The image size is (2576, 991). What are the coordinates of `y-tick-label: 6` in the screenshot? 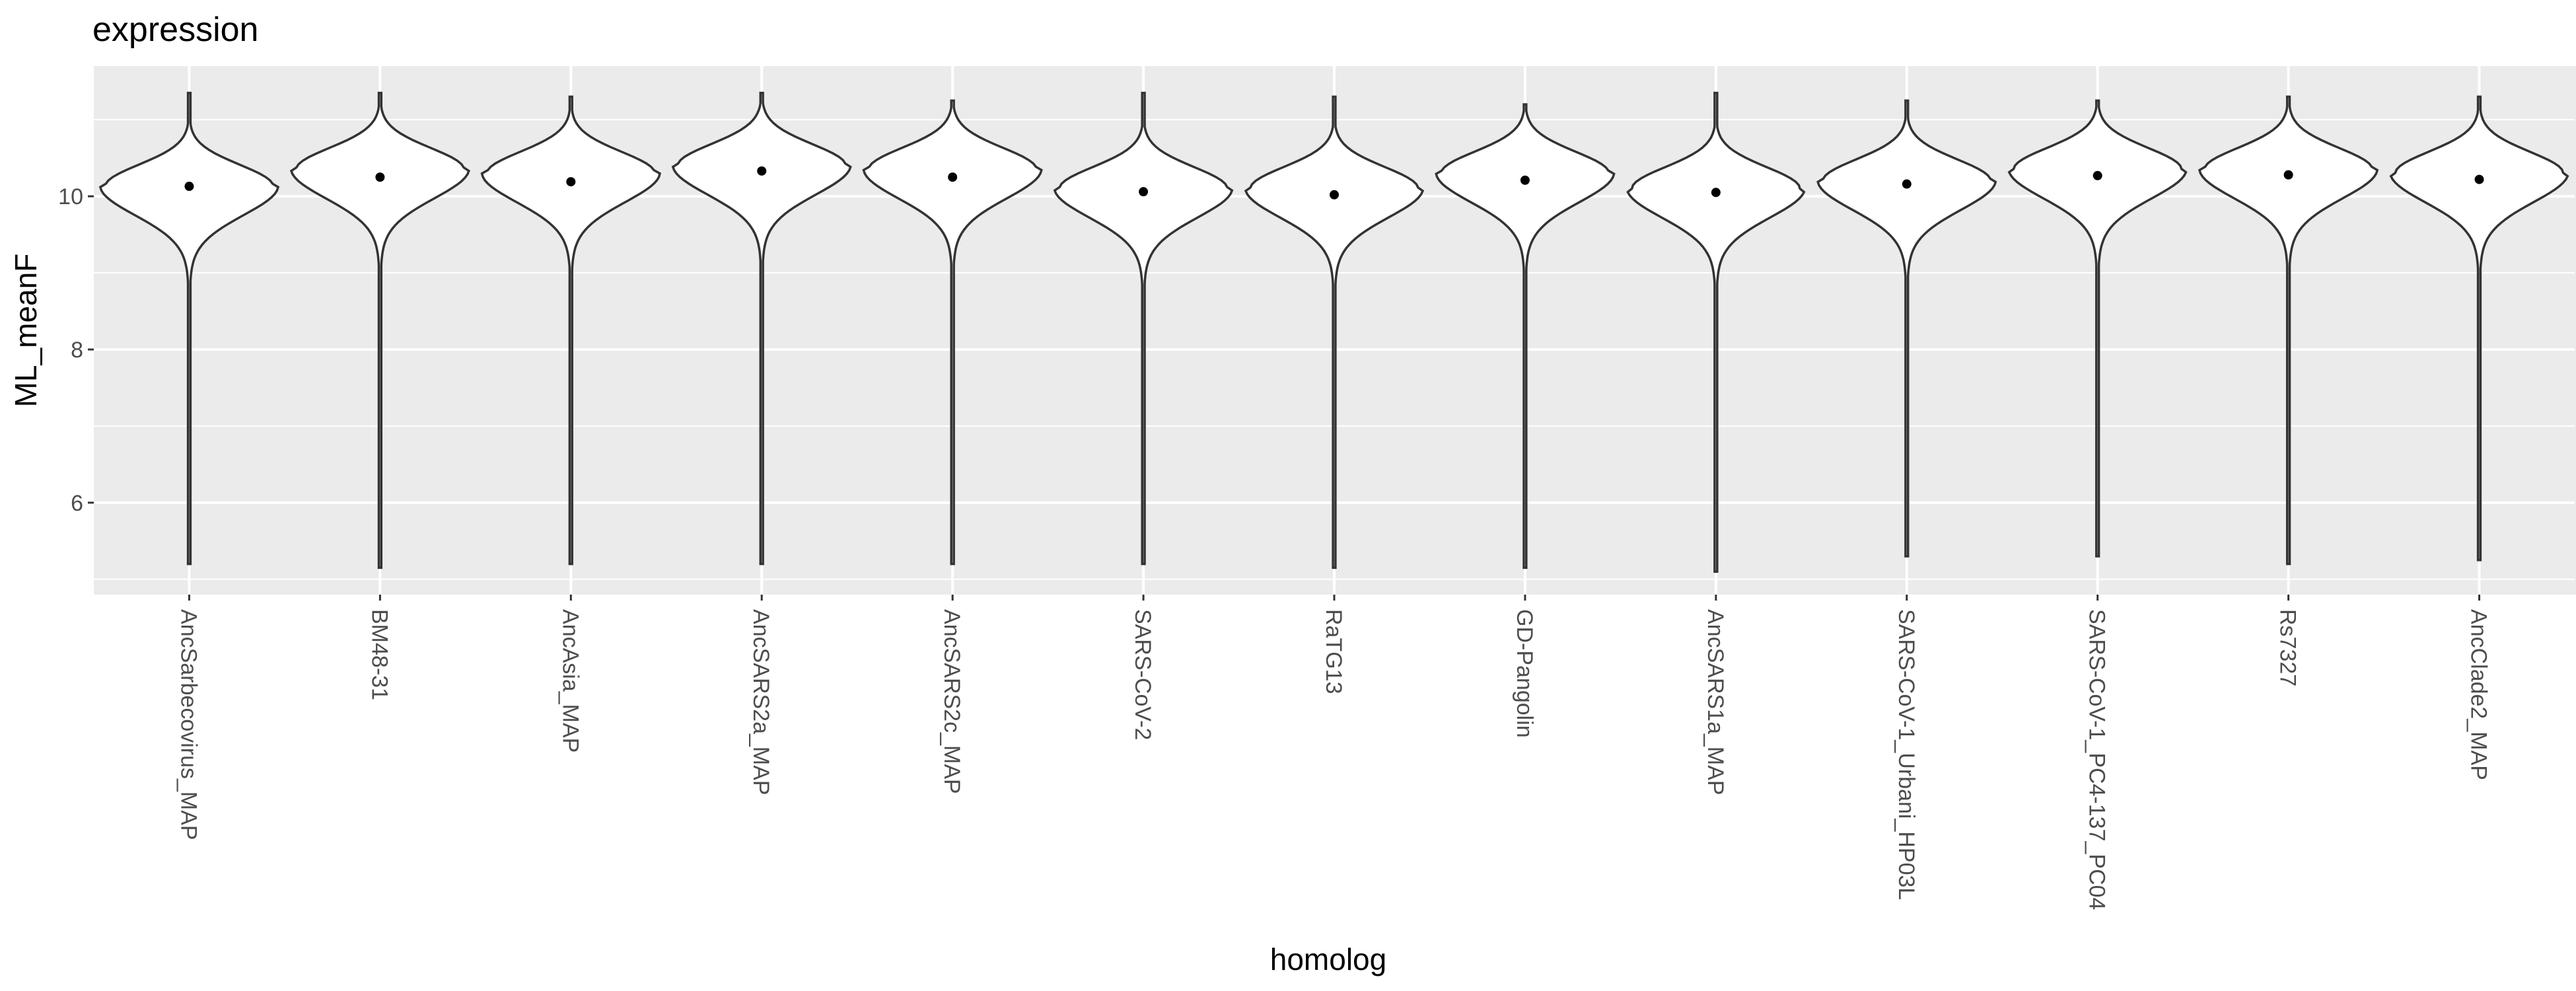 It's located at (77, 503).